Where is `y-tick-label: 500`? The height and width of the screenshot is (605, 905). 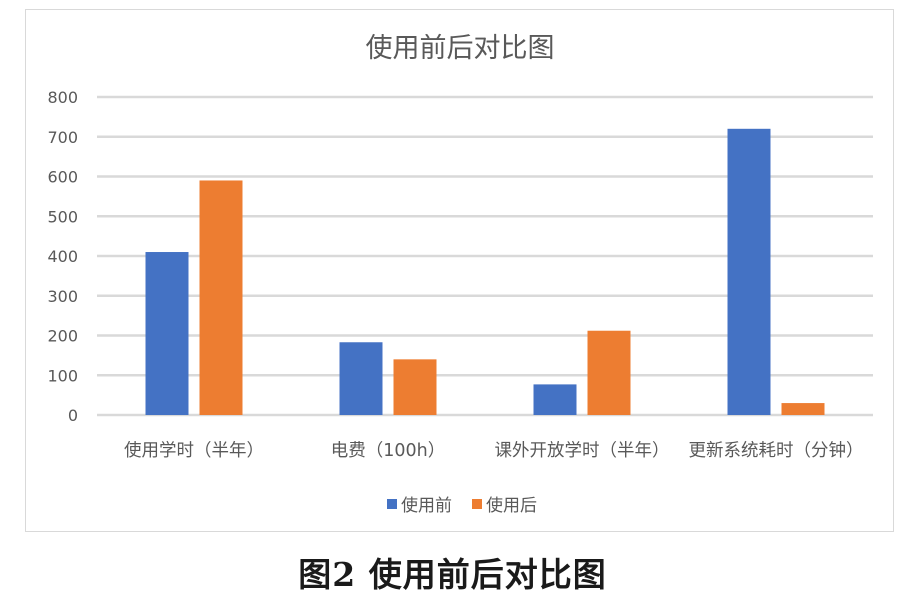 y-tick-label: 500 is located at coordinates (62, 216).